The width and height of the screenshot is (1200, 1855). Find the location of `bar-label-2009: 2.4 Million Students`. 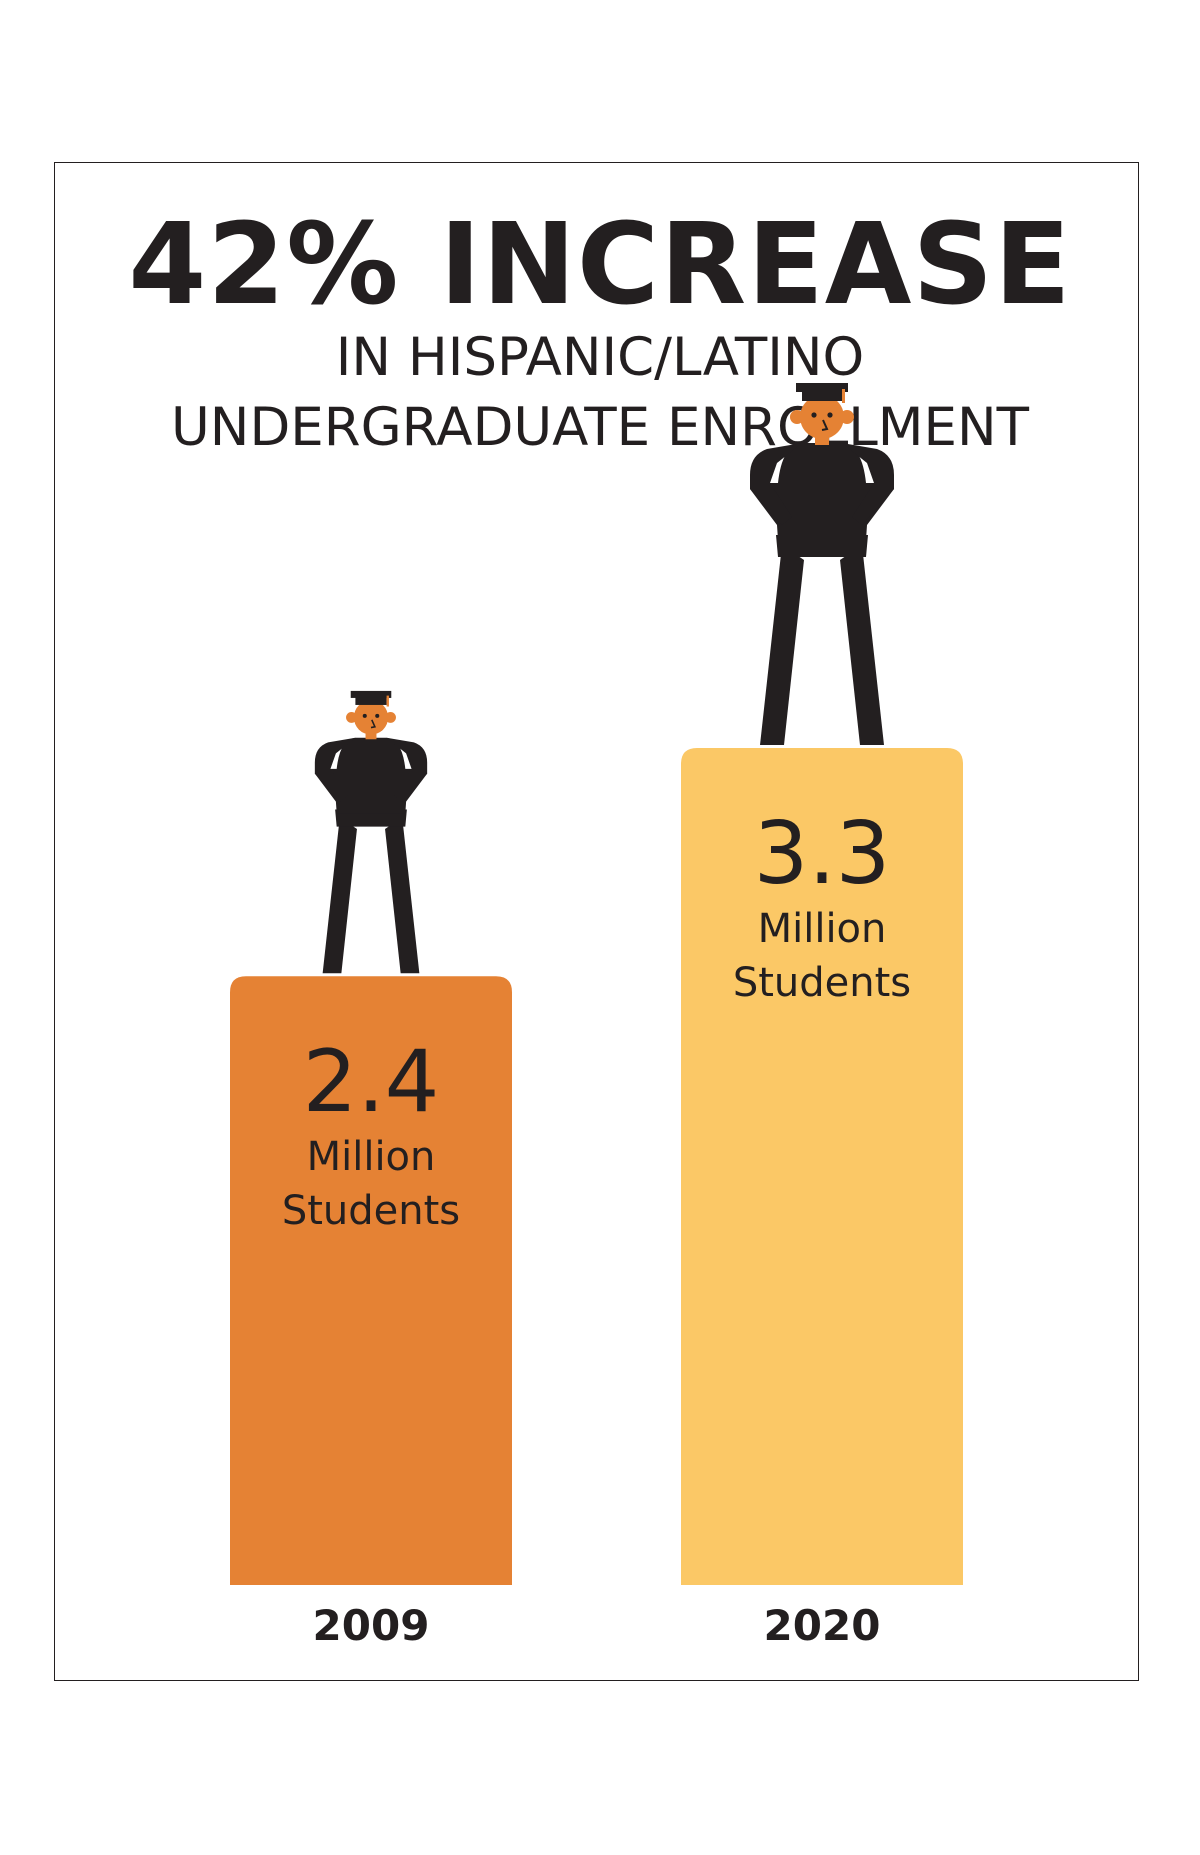

bar-label-2009: 2.4 Million Students is located at coordinates (371, 1136).